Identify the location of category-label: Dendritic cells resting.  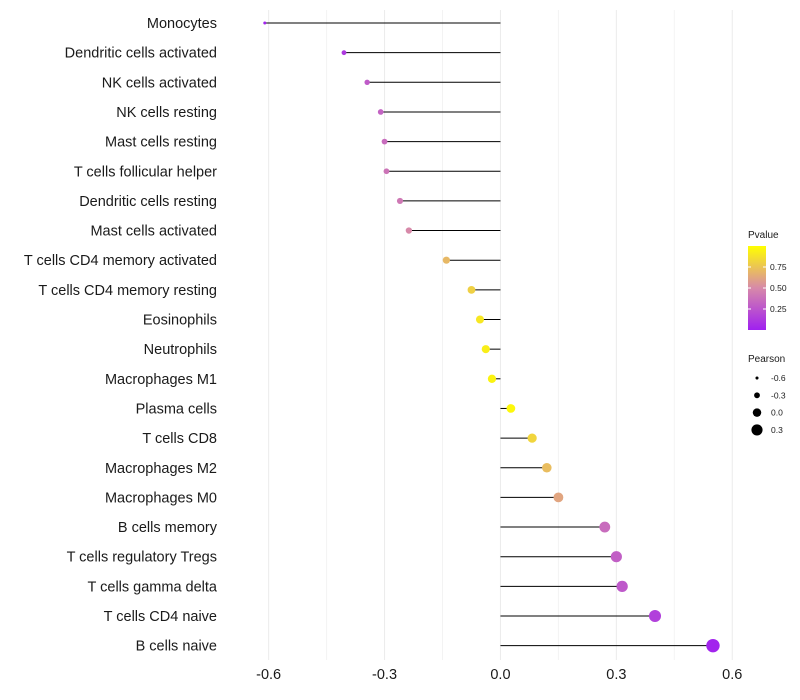
(148, 202).